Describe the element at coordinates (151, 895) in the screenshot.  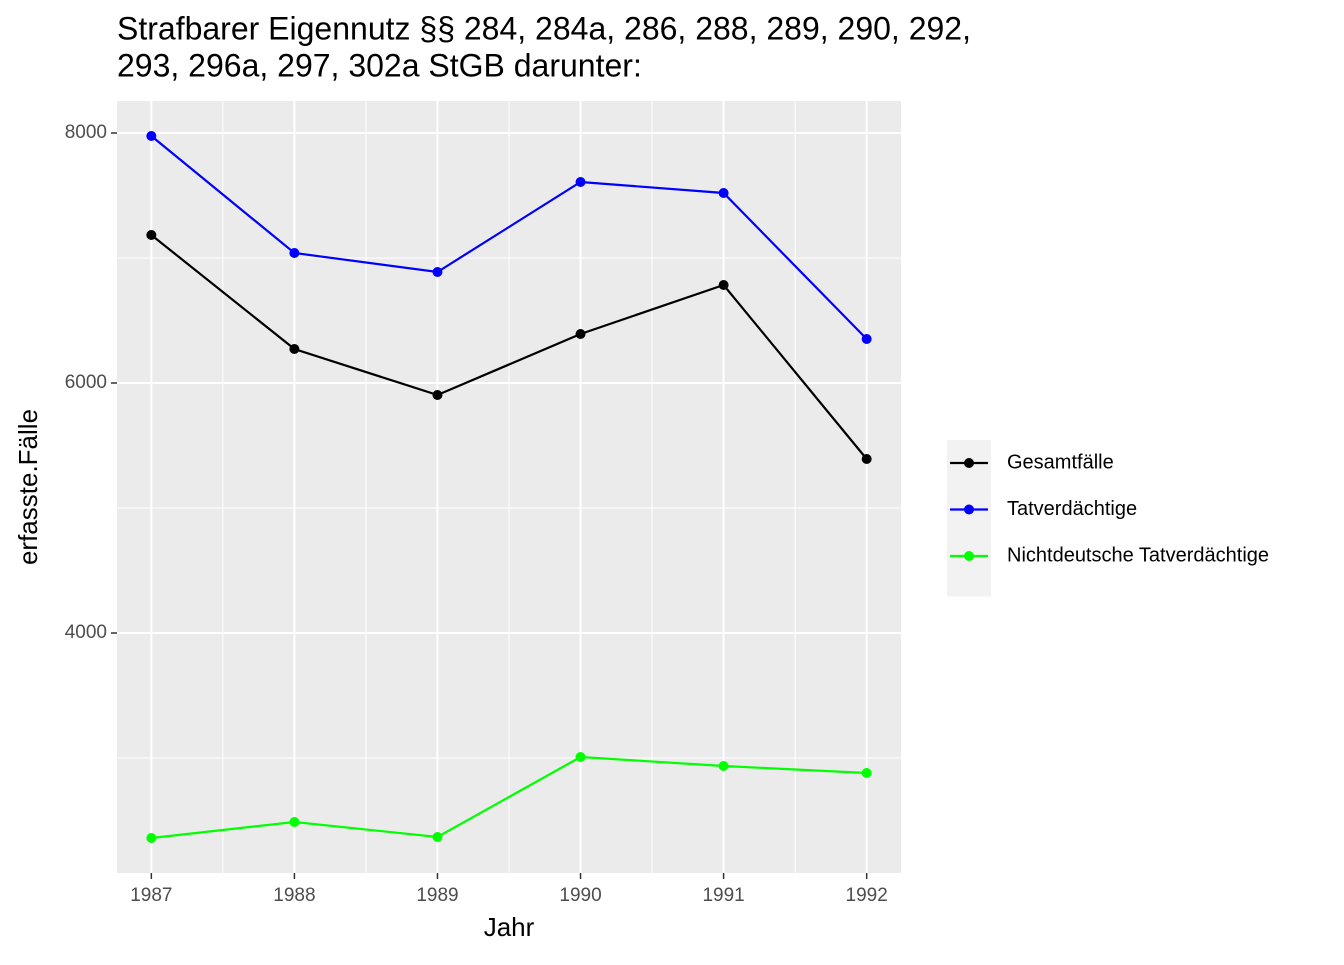
I see `x-tick-label: 1987` at that location.